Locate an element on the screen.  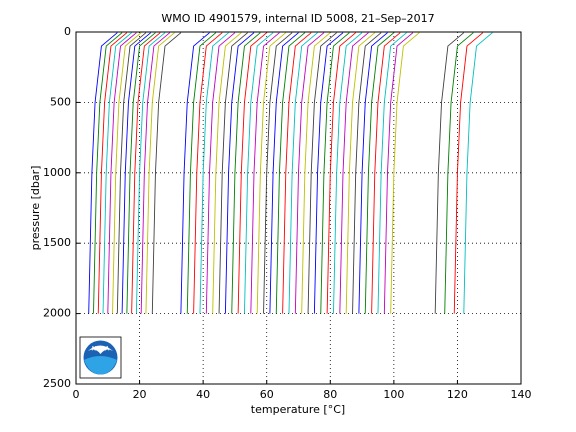
y-axis-label: pressure [dbar] is located at coordinates (35, 208).